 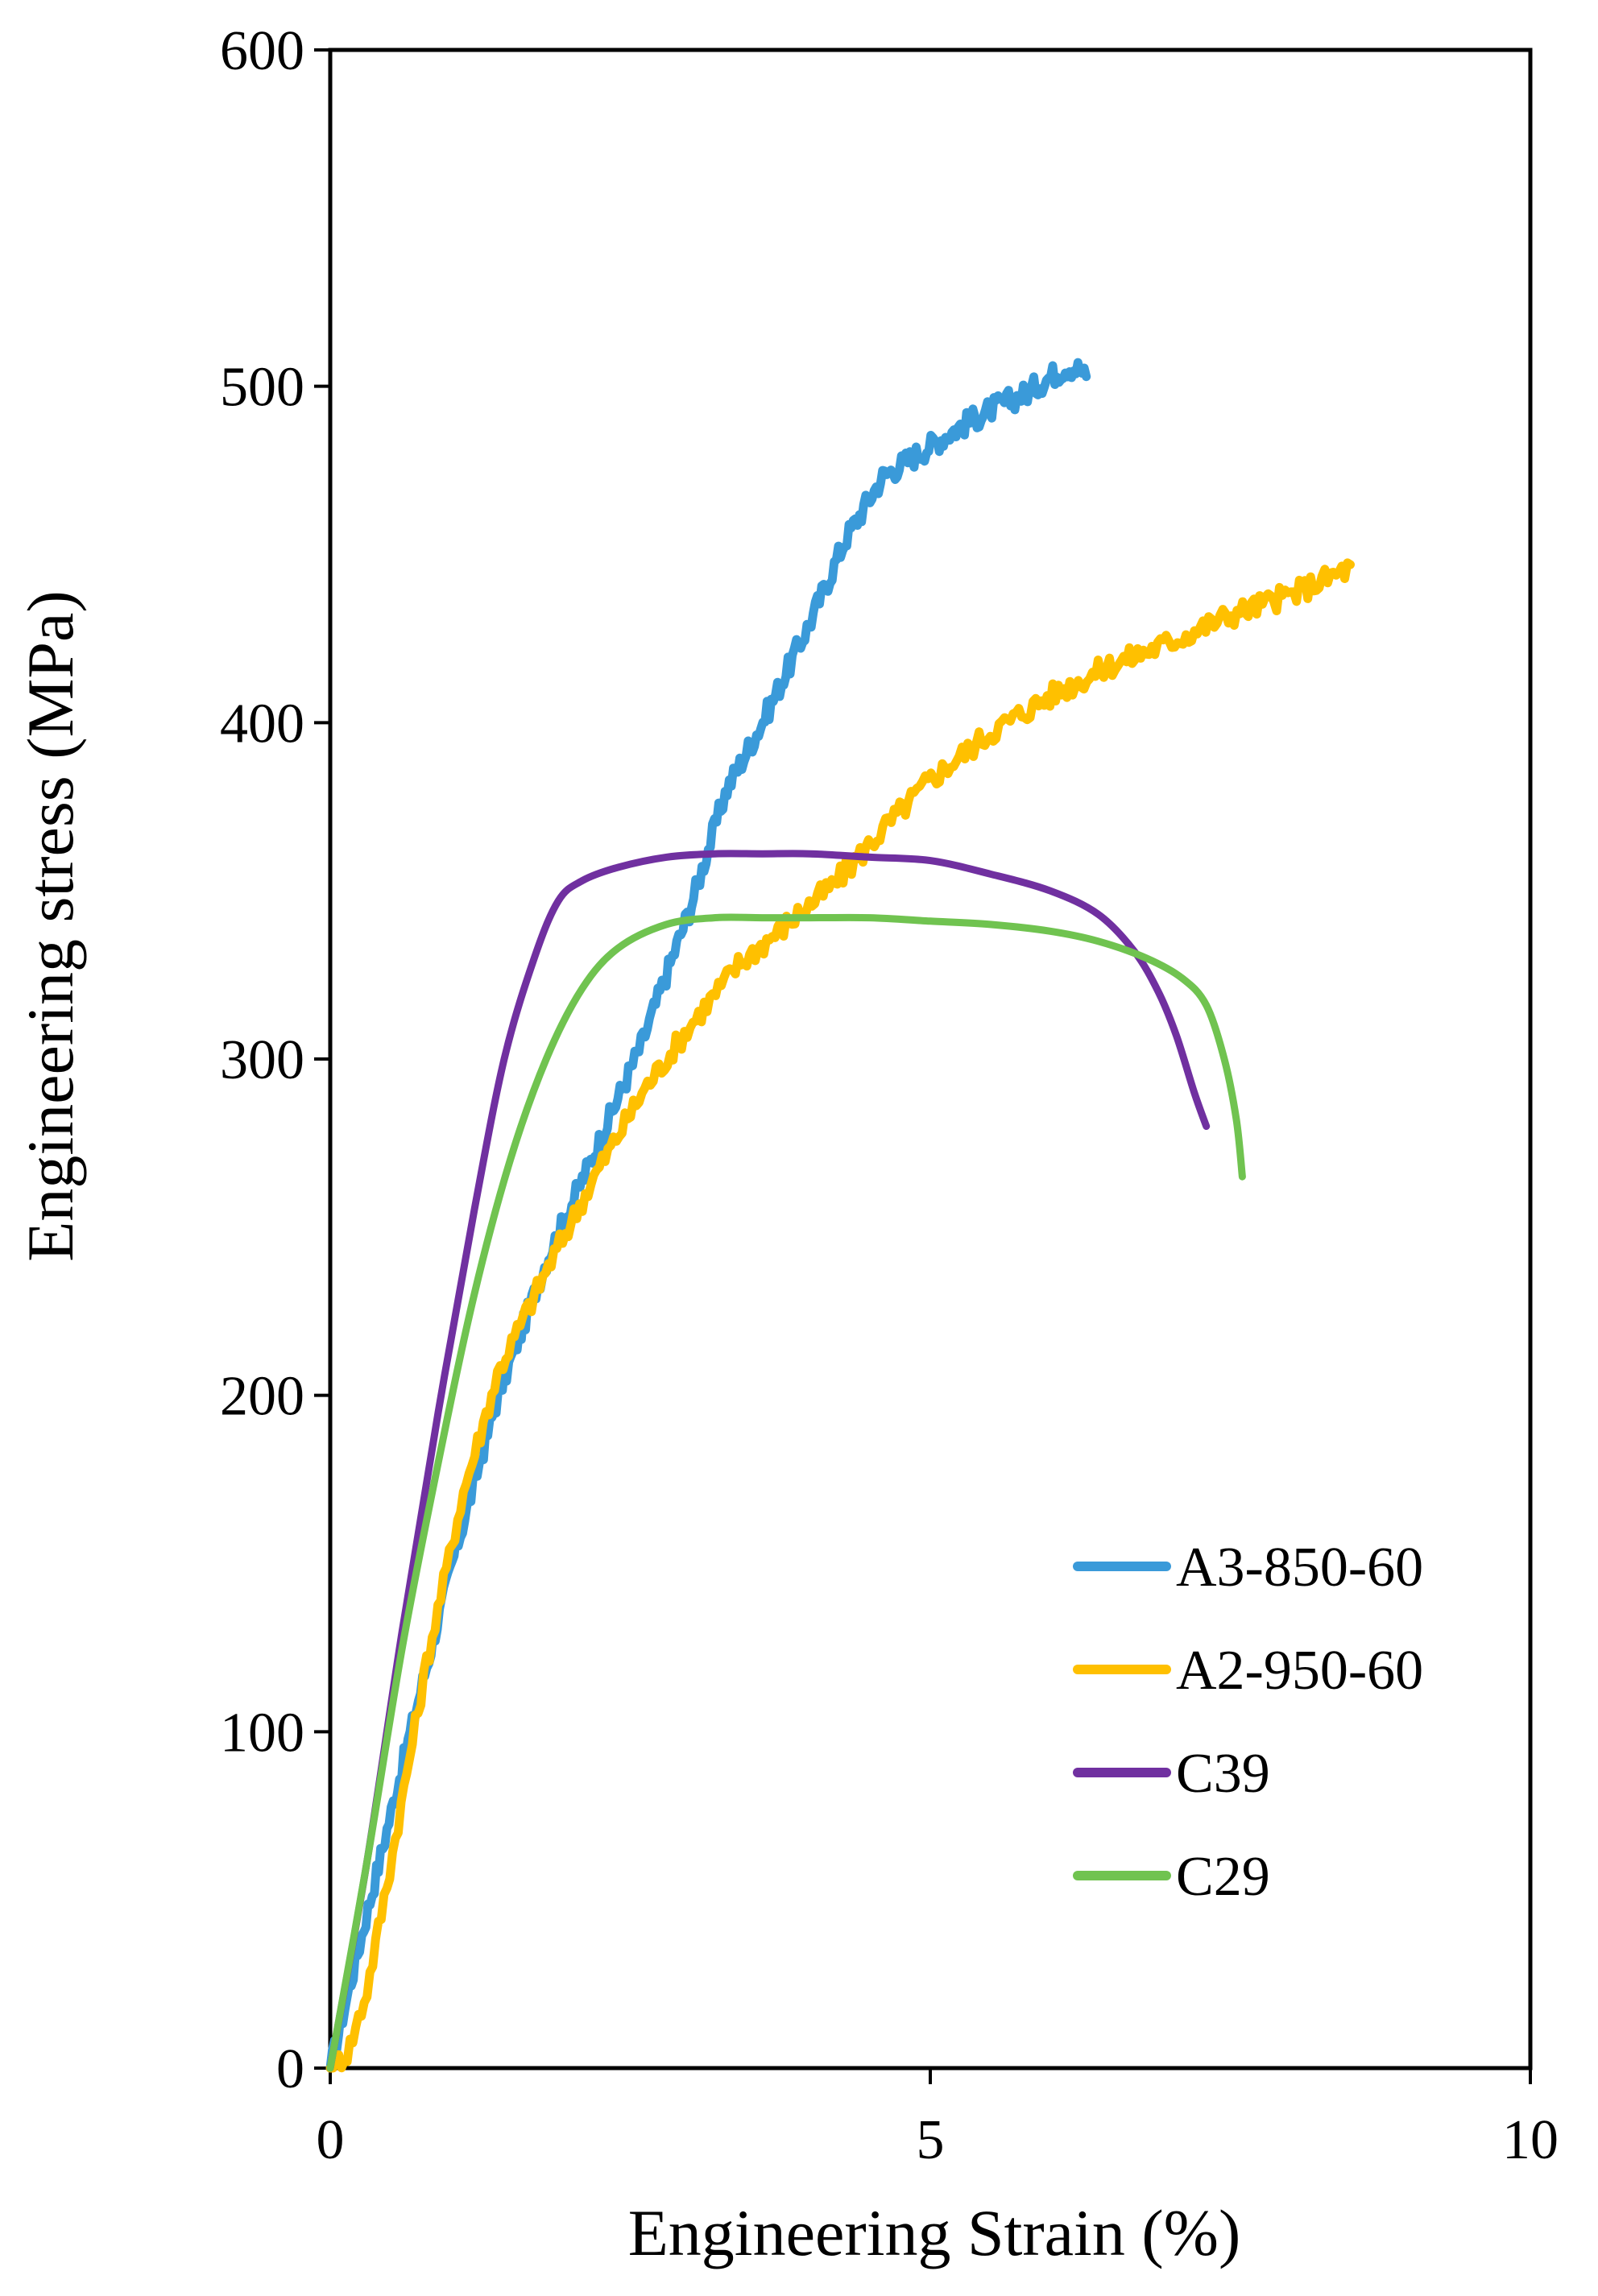 What do you see at coordinates (290, 2069) in the screenshot?
I see `y-tick-label: 0` at bounding box center [290, 2069].